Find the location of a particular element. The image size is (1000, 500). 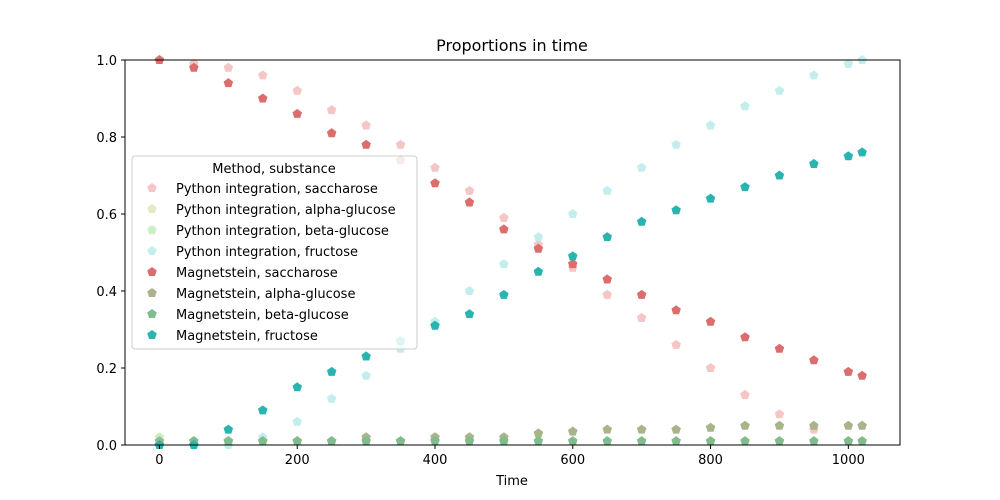

legend-title: Method, substance is located at coordinates (274, 169).